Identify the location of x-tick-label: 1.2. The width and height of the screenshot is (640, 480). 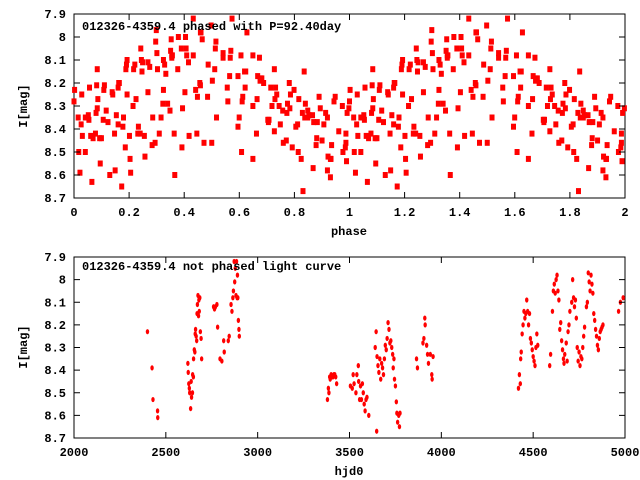
(405, 213).